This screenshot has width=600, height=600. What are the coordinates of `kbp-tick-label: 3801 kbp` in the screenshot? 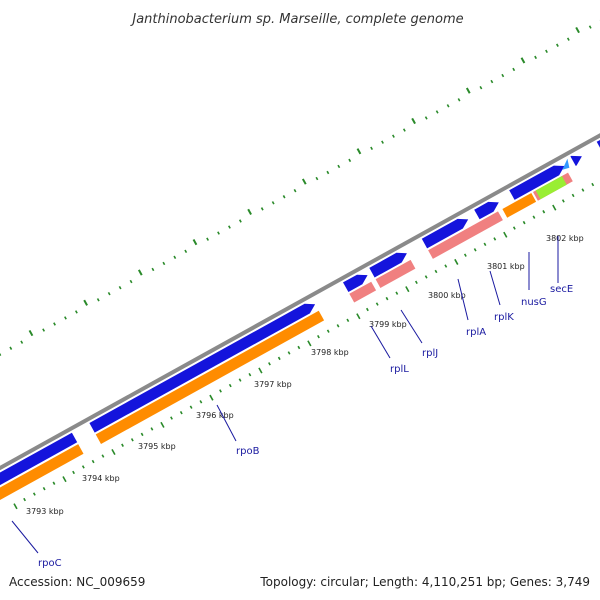 It's located at (506, 266).